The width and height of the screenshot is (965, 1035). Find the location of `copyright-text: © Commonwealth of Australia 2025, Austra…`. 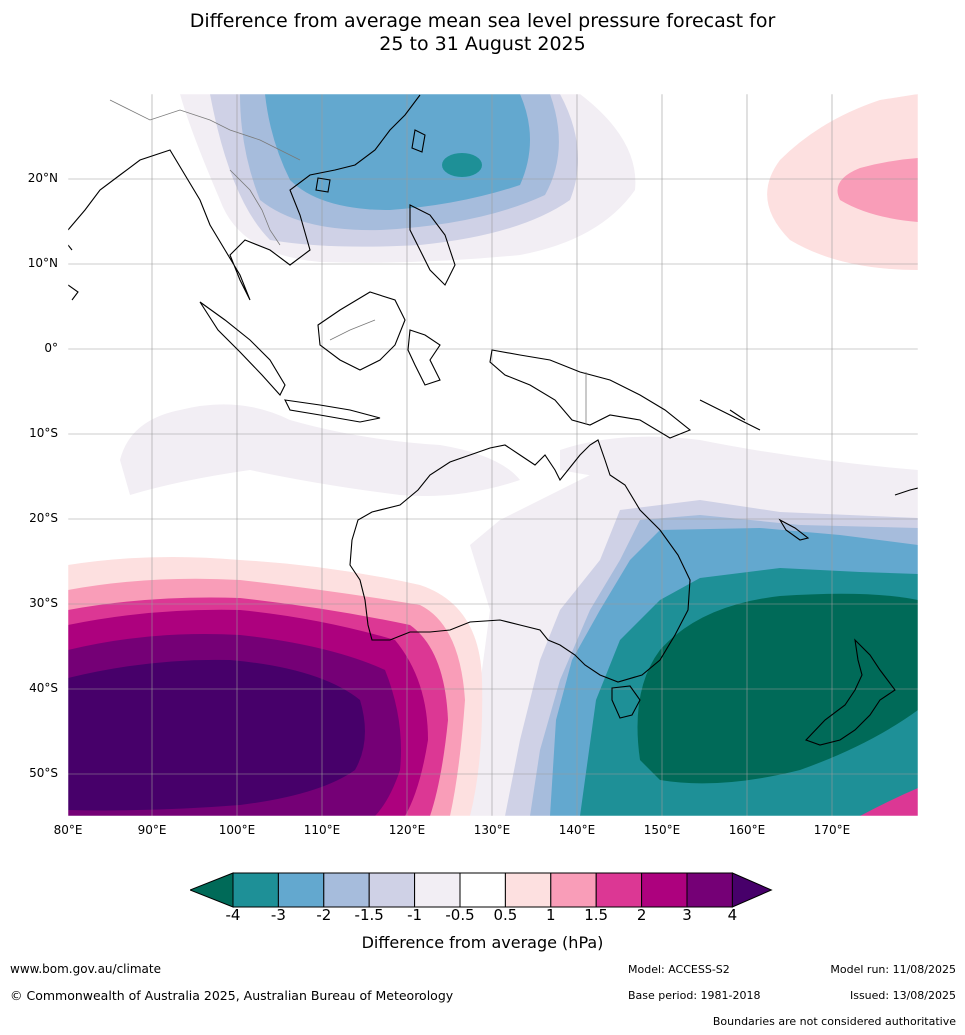

copyright-text: © Commonwealth of Australia 2025, Austra… is located at coordinates (232, 995).